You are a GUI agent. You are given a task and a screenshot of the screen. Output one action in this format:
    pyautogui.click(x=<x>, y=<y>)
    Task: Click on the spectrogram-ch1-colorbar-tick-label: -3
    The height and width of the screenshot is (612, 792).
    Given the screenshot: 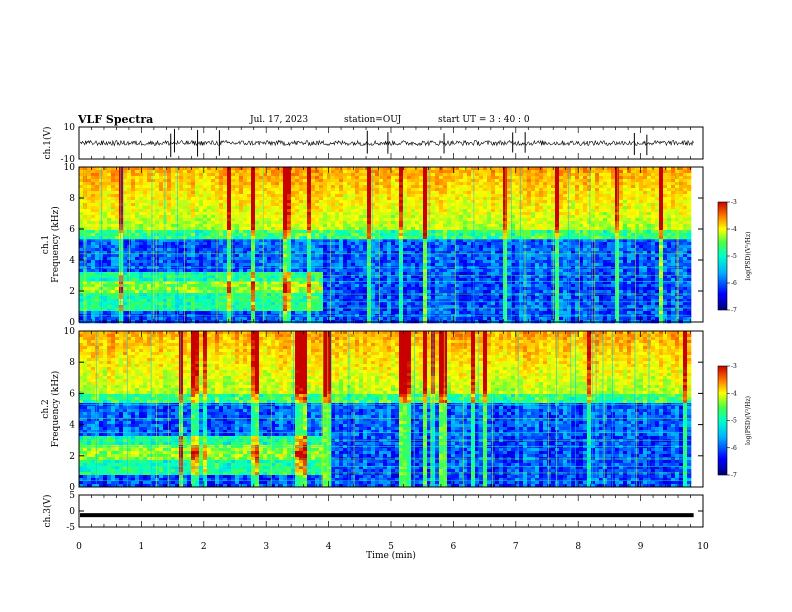 What is the action you would take?
    pyautogui.click(x=734, y=202)
    